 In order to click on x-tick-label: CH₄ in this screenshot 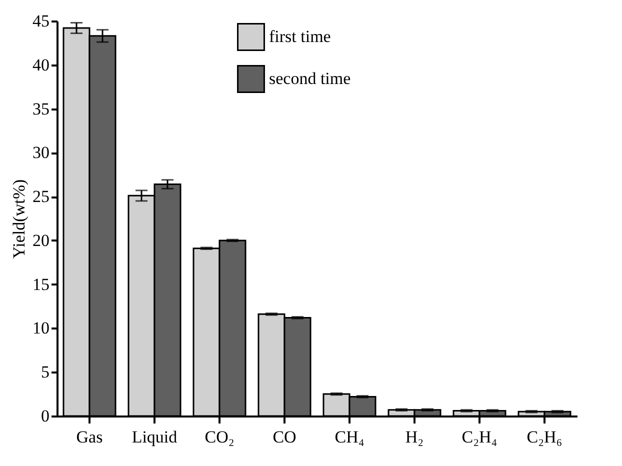, I will do `click(349, 437)`.